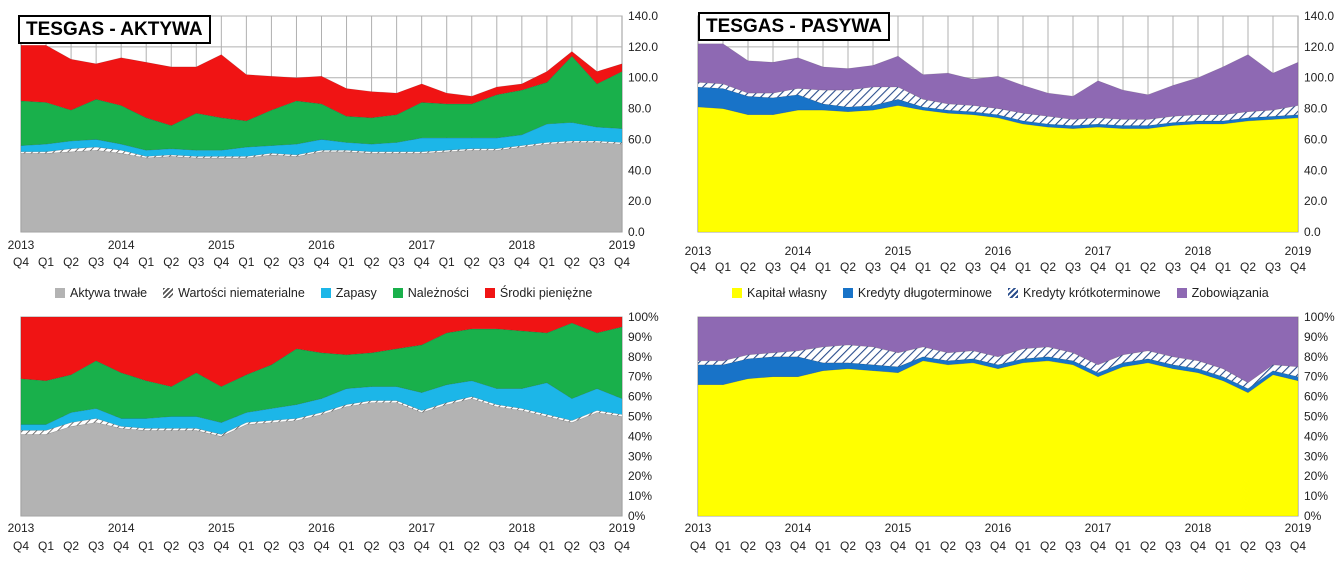 Image resolution: width=1343 pixels, height=581 pixels. I want to click on legend-item-kredyty-dlugoterminowe: Kredyty długoterminowe, so click(917, 293).